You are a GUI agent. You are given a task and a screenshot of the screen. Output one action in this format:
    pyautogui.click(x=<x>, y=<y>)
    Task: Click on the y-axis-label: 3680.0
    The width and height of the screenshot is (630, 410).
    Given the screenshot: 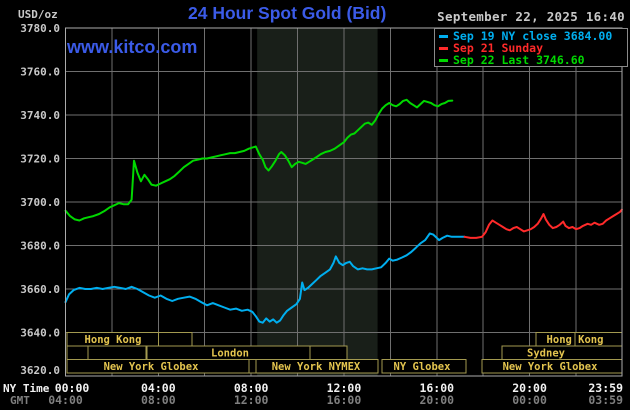 What is the action you would take?
    pyautogui.click(x=40, y=246)
    